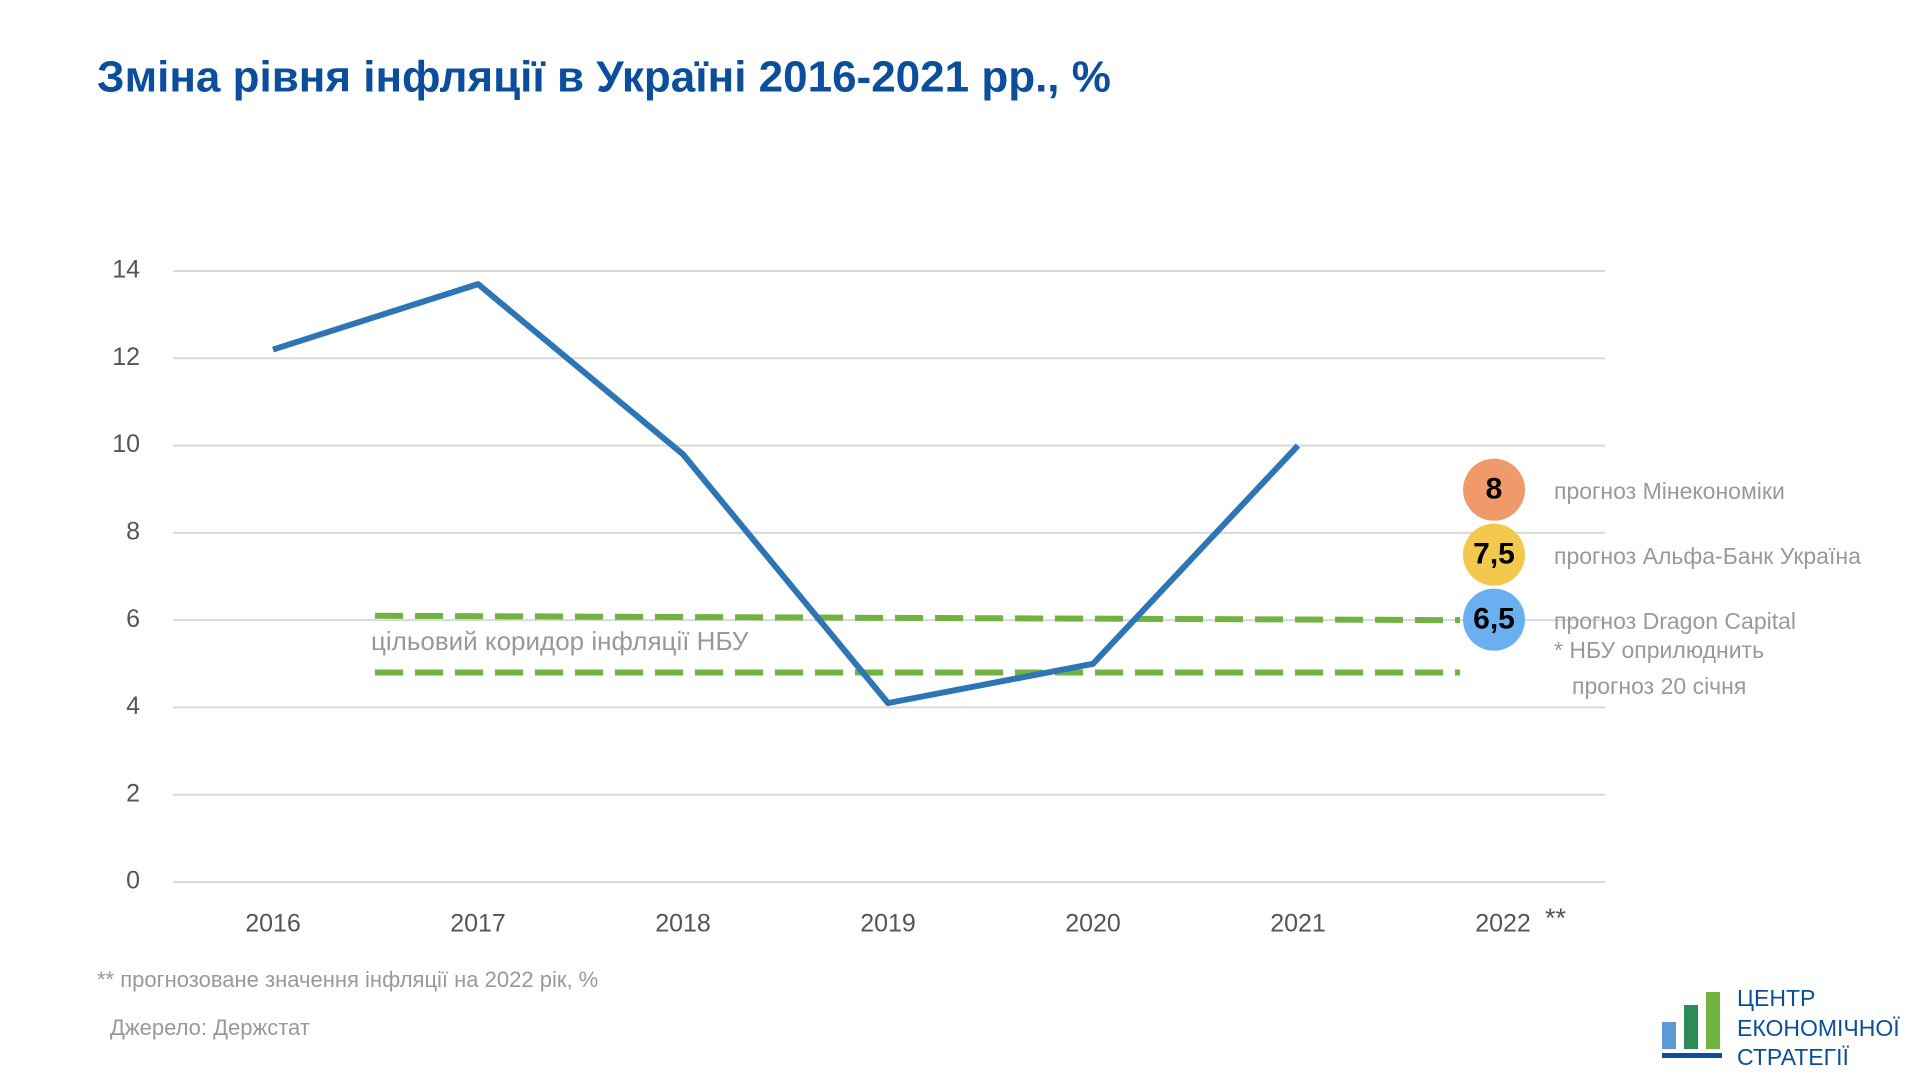 The width and height of the screenshot is (1920, 1085). I want to click on corridor-label: цільовий коридор інфляції НБУ, so click(560, 641).